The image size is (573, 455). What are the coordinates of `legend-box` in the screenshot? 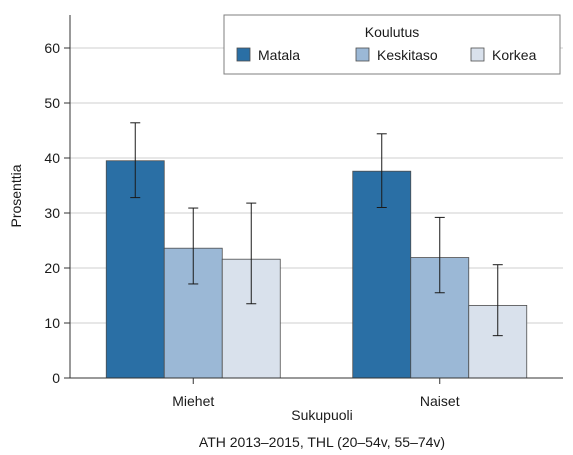 It's located at (392, 44).